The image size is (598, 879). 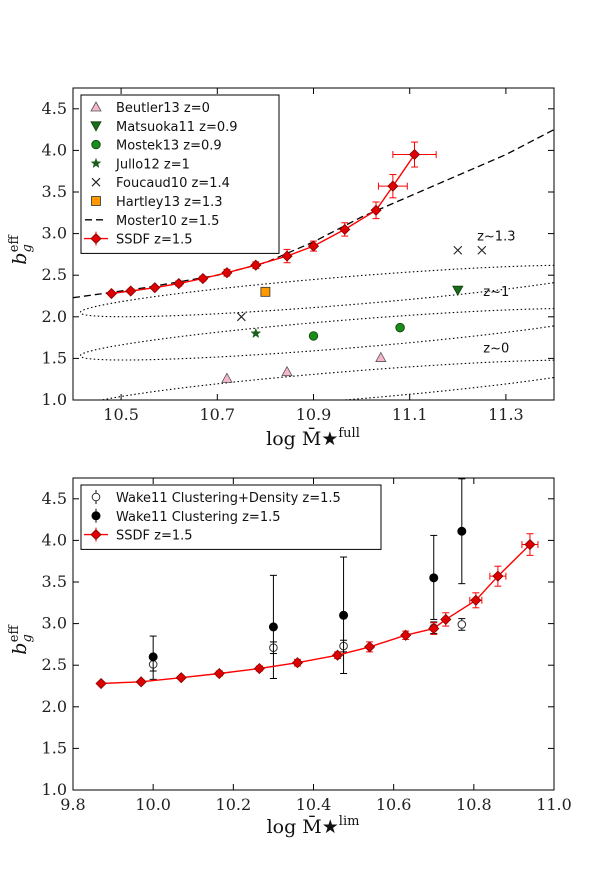 What do you see at coordinates (458, 290) in the screenshot?
I see `data-point-matsuoka11` at bounding box center [458, 290].